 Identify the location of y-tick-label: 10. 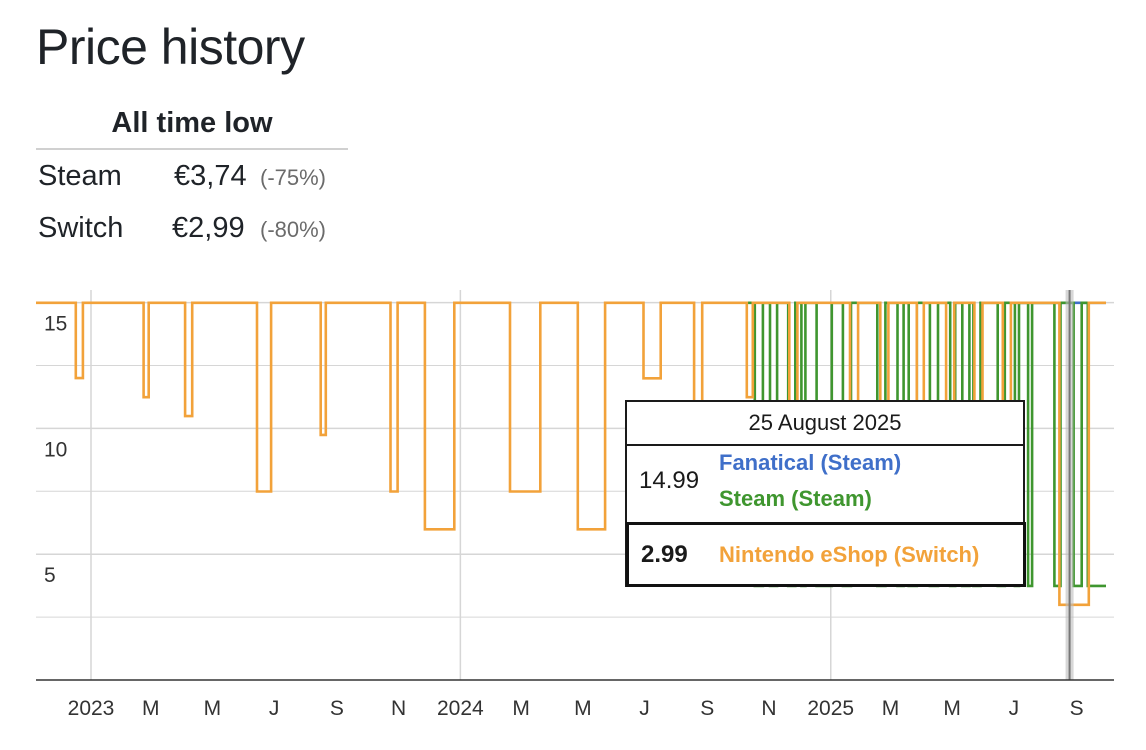
(55, 449).